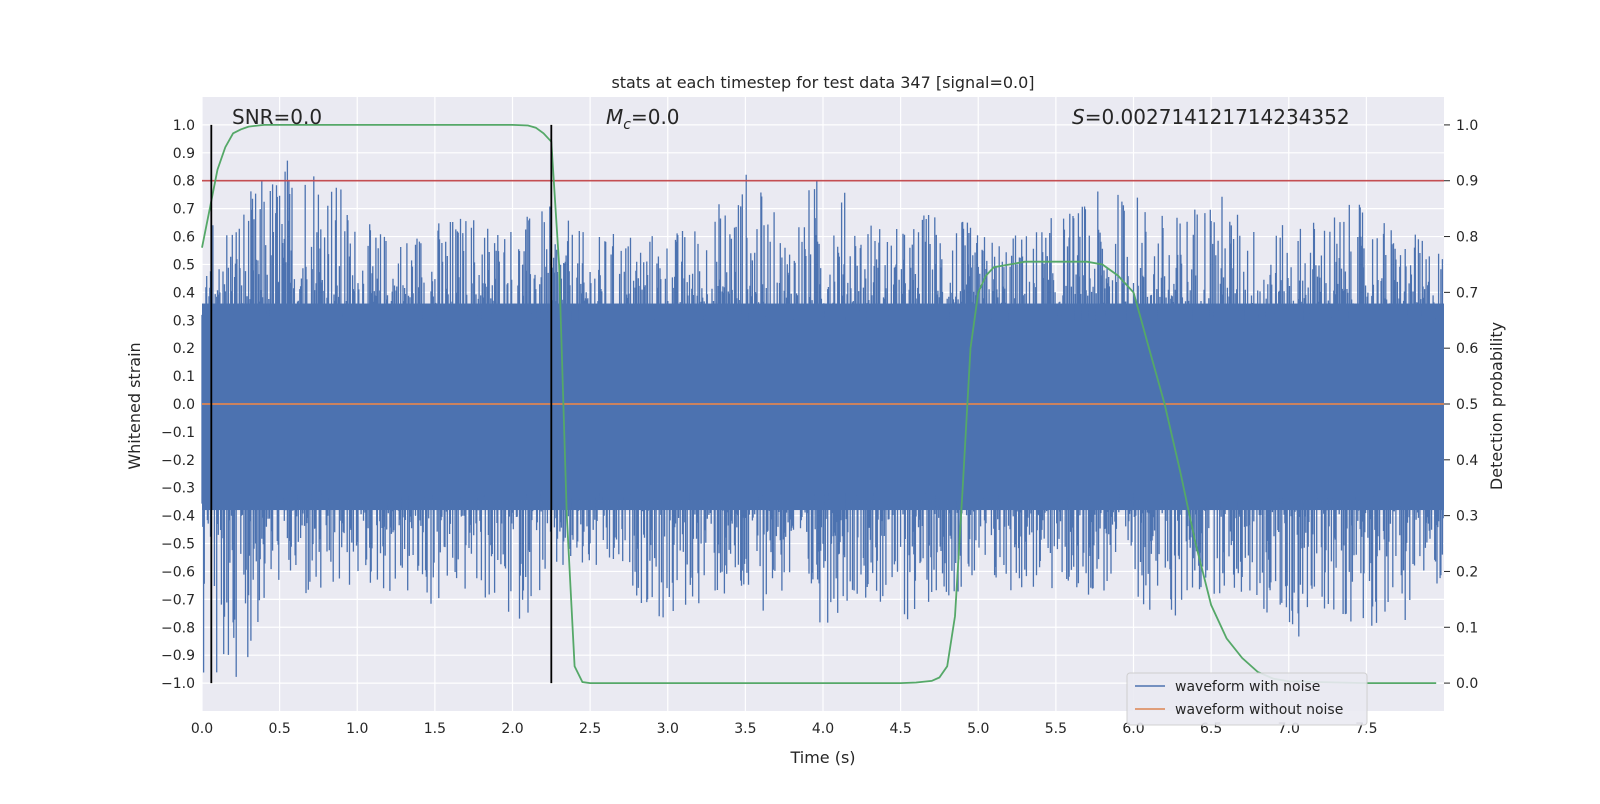 This screenshot has height=804, width=1600. Describe the element at coordinates (1496, 406) in the screenshot. I see `y-right-axis-label: Detection probability` at that location.